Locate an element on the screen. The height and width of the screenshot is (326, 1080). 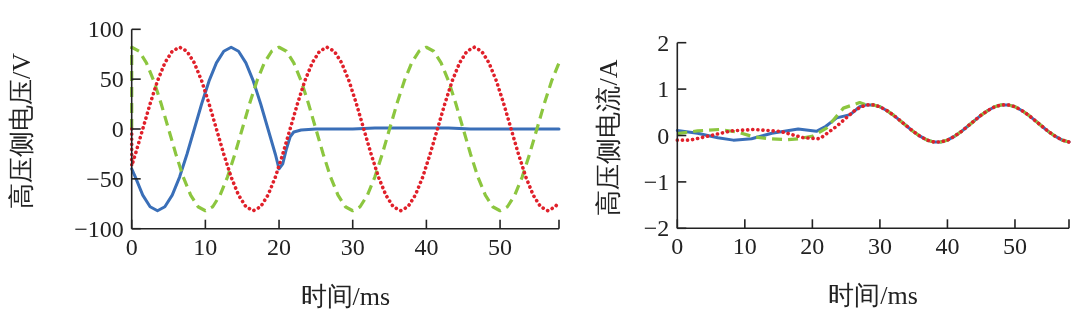
y-tick-label: −50 is located at coordinates (105, 178).